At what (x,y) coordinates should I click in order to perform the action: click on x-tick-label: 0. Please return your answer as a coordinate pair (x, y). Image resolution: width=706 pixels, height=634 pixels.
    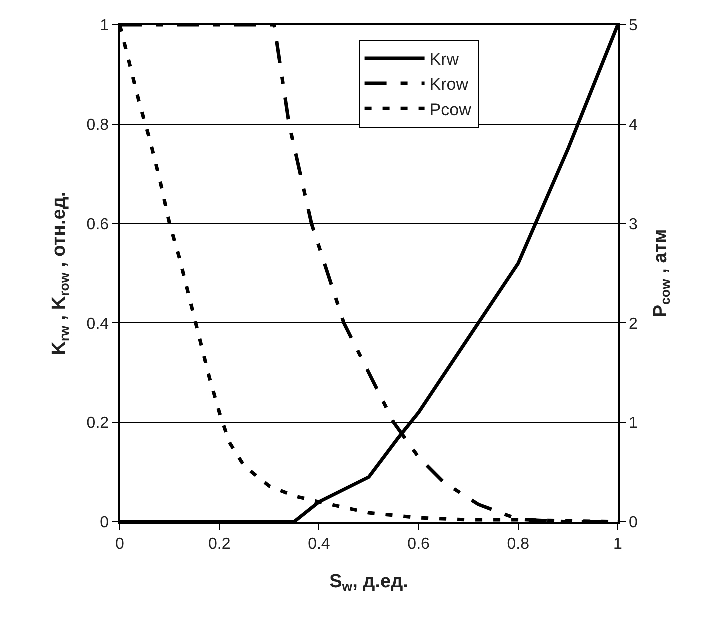
    Looking at the image, I should click on (120, 544).